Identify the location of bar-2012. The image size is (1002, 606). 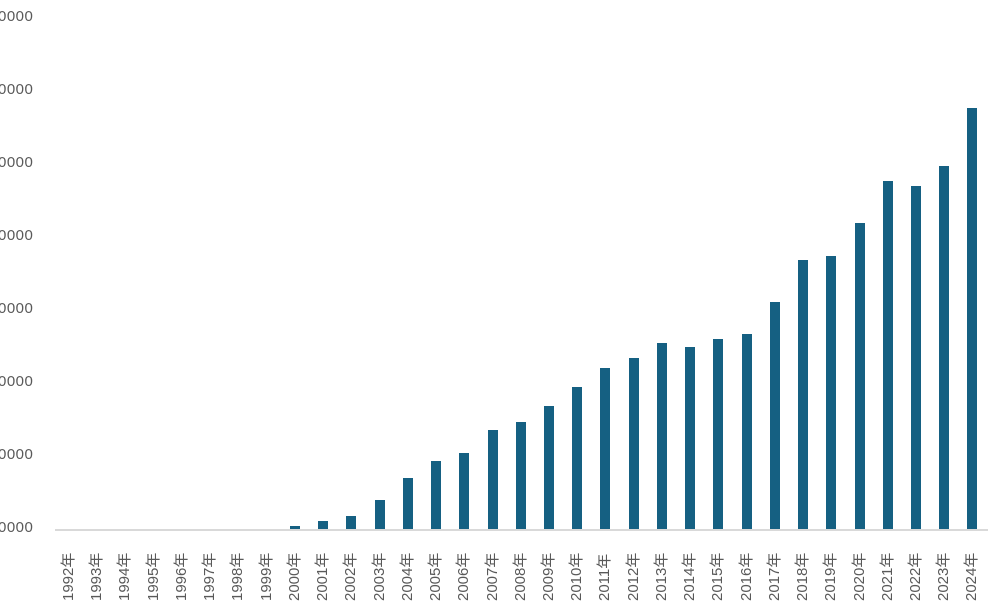
(633, 443).